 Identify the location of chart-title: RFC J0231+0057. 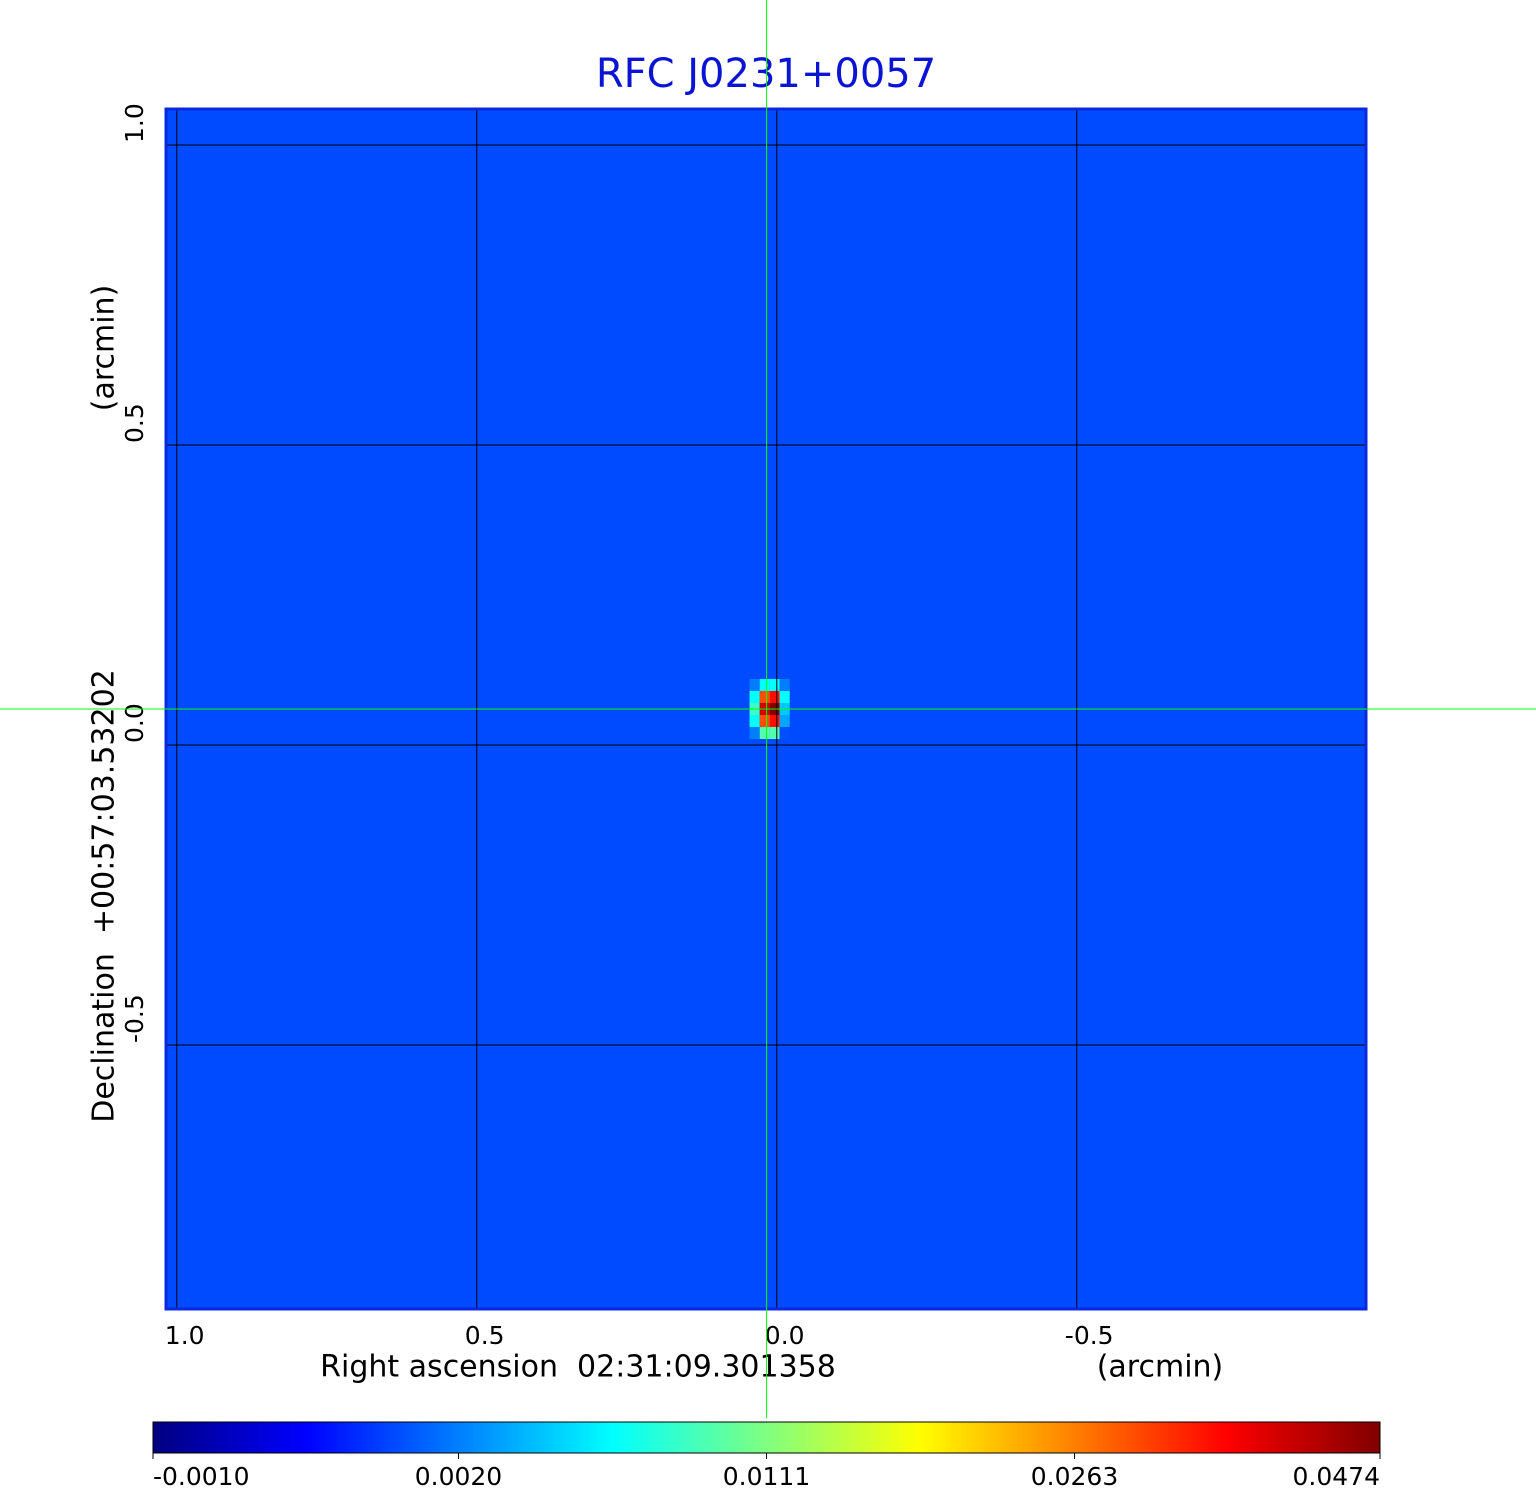
(766, 74).